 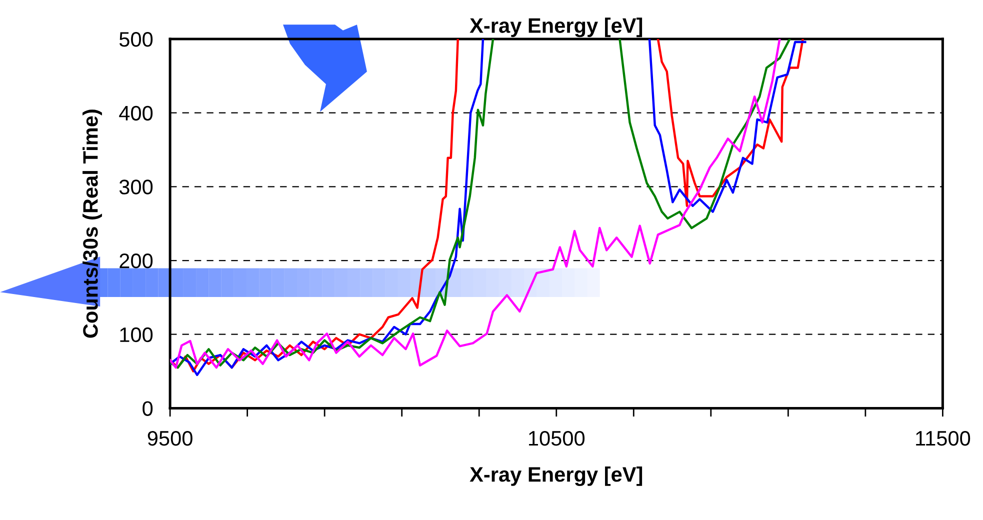 I want to click on y-tick-label: 500, so click(x=136, y=39).